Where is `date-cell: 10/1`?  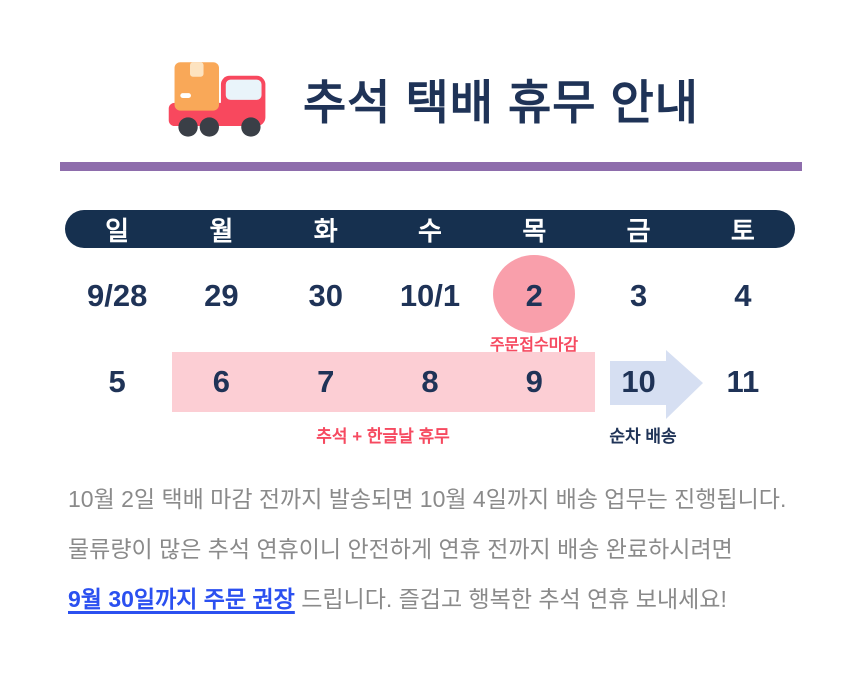
date-cell: 10/1 is located at coordinates (430, 295).